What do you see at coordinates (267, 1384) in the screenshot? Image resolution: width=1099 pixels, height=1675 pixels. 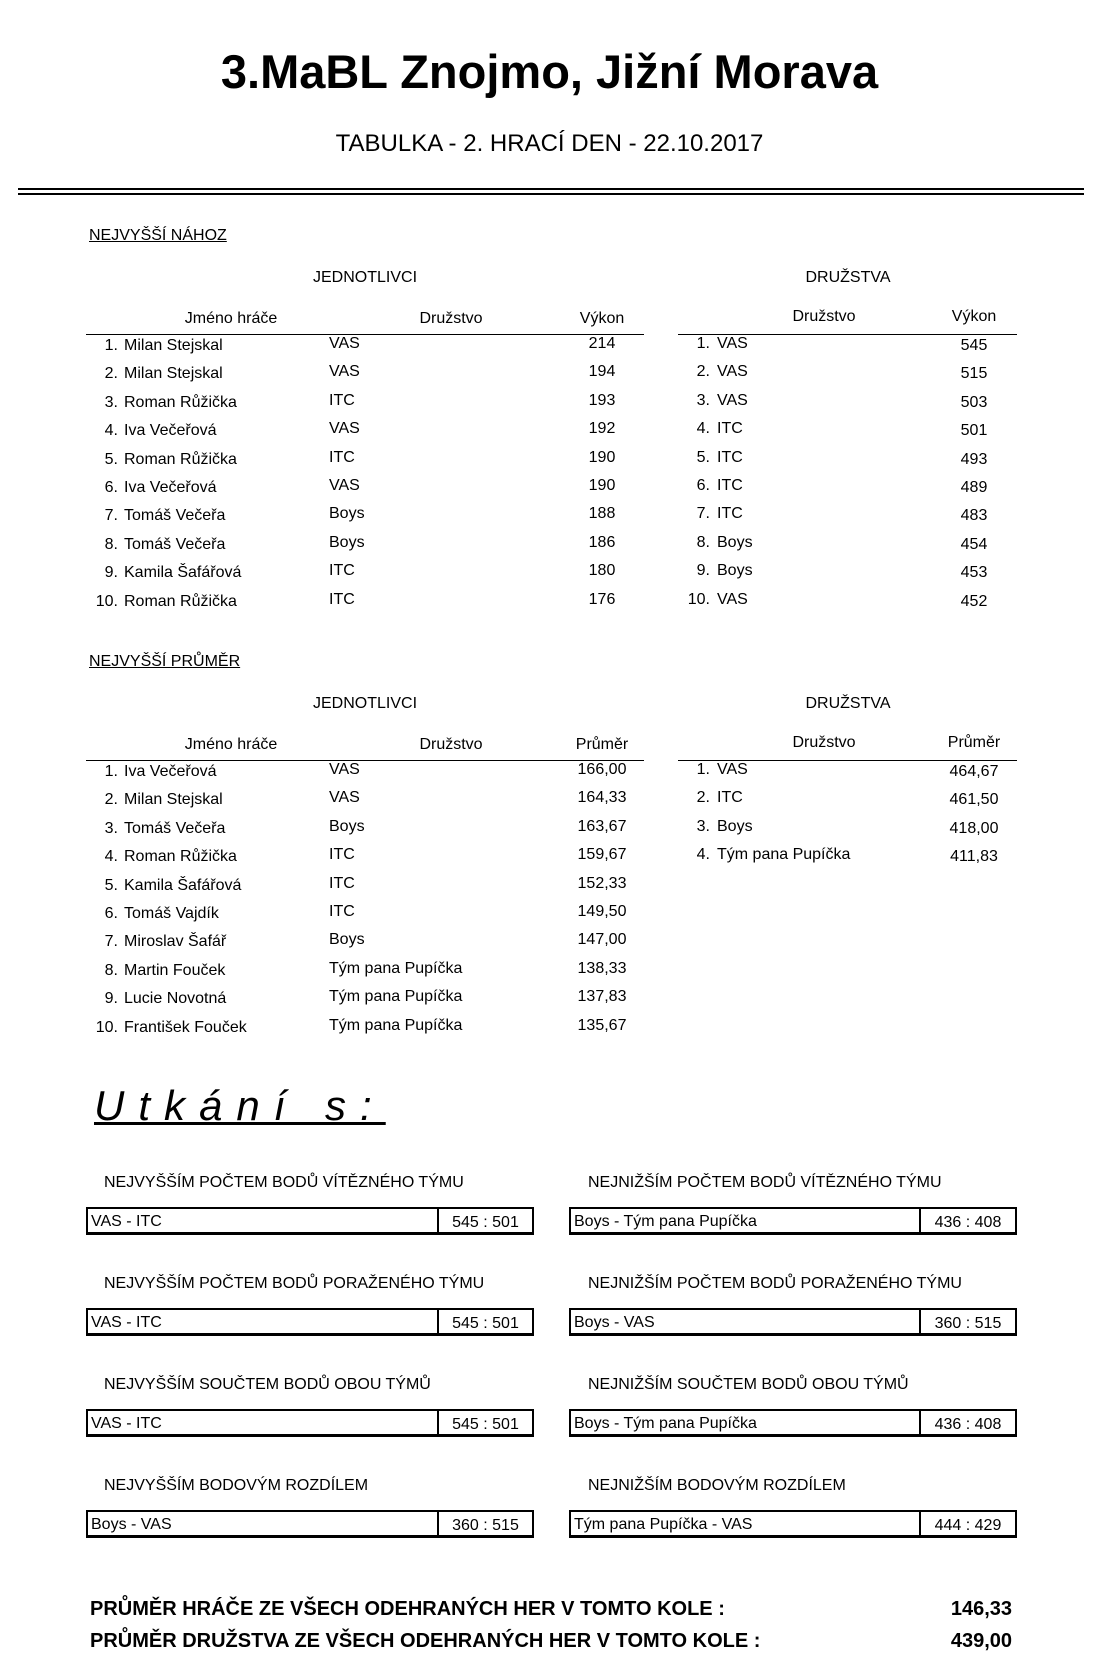 I see `match-category-label: NEJVYŠŠÍM SOUČTEM BODŮ OBOU TÝMŮ` at bounding box center [267, 1384].